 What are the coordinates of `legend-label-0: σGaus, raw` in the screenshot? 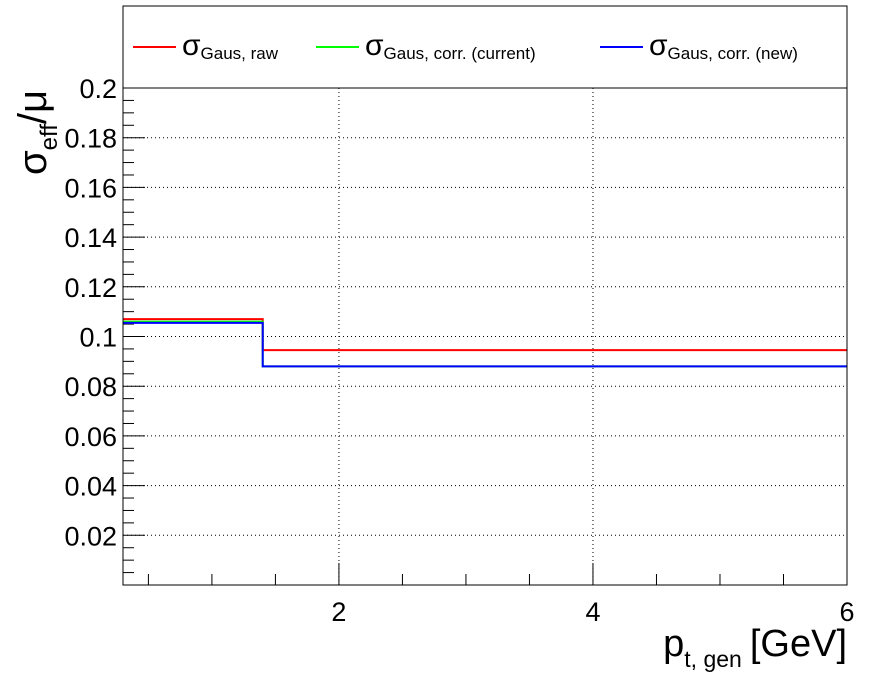 It's located at (230, 46).